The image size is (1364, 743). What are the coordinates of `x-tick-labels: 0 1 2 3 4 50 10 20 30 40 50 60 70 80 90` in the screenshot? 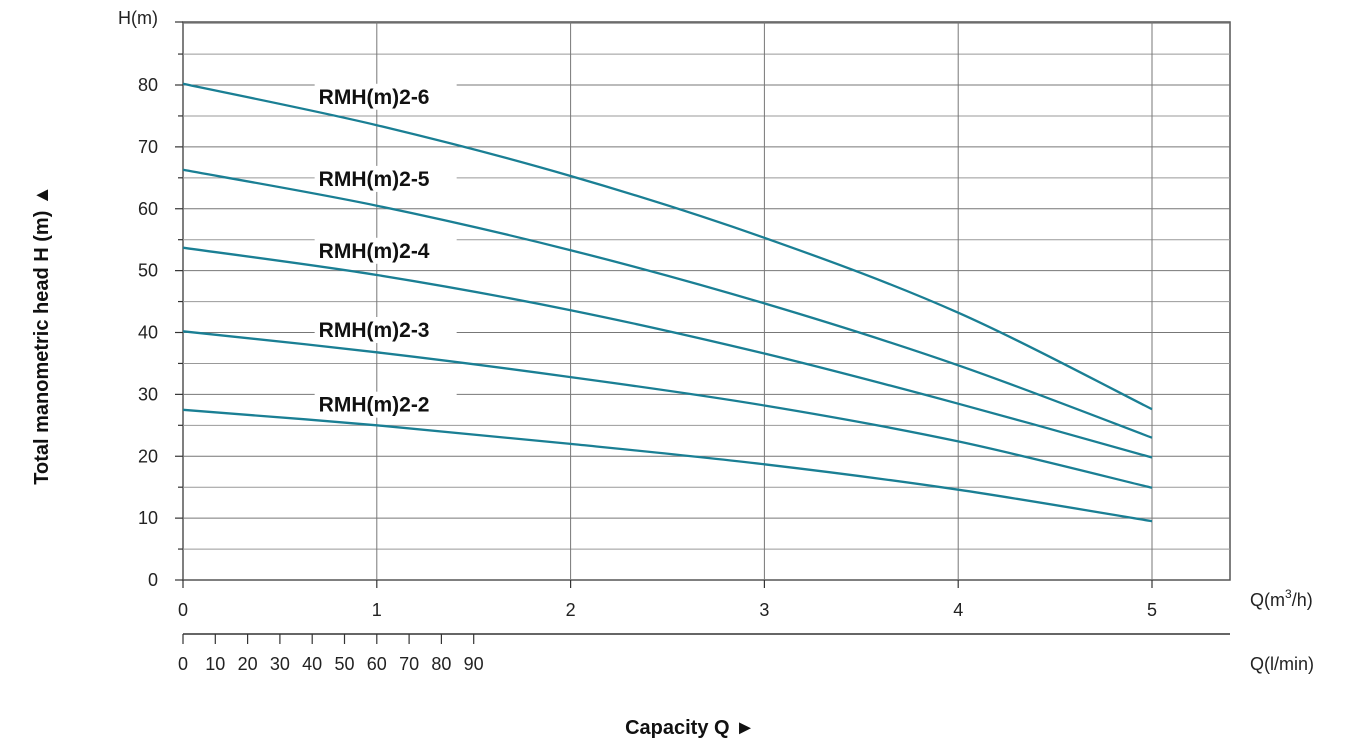 It's located at (667, 637).